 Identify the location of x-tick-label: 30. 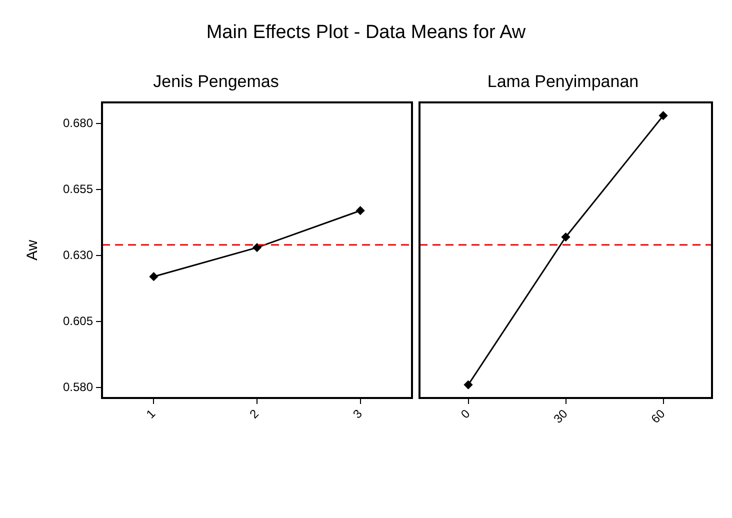
(560, 416).